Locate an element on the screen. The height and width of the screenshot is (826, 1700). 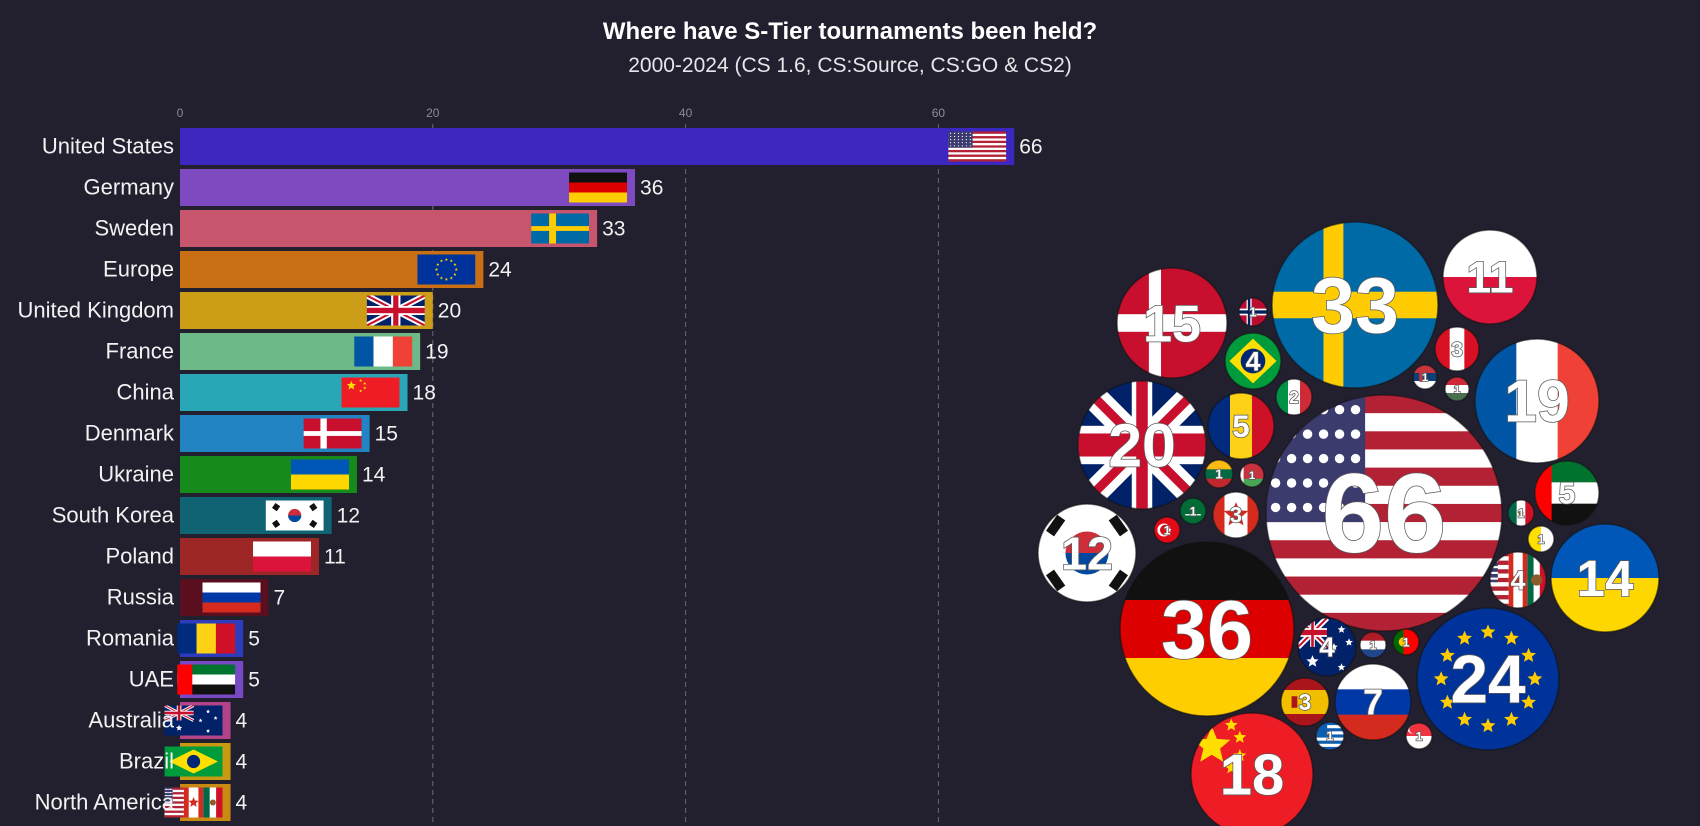
category-label: Denmark is located at coordinates (130, 433).